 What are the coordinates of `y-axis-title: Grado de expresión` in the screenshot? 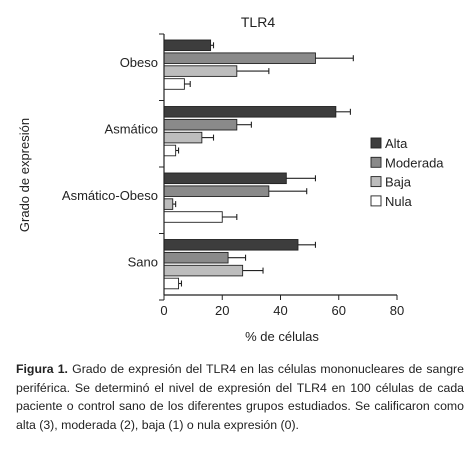 It's located at (24, 175).